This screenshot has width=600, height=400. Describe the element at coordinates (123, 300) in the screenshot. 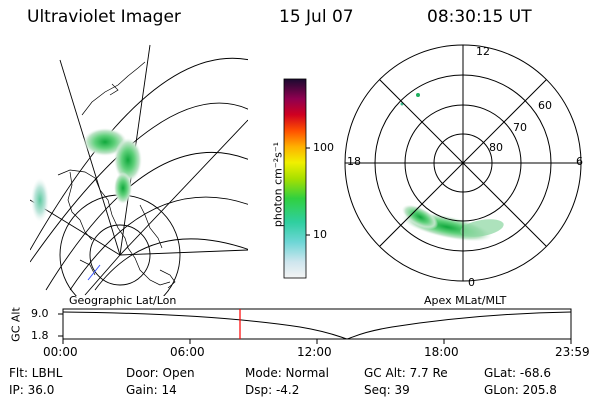

I see `geographic-panel-label: Geographic Lat/Lon` at that location.